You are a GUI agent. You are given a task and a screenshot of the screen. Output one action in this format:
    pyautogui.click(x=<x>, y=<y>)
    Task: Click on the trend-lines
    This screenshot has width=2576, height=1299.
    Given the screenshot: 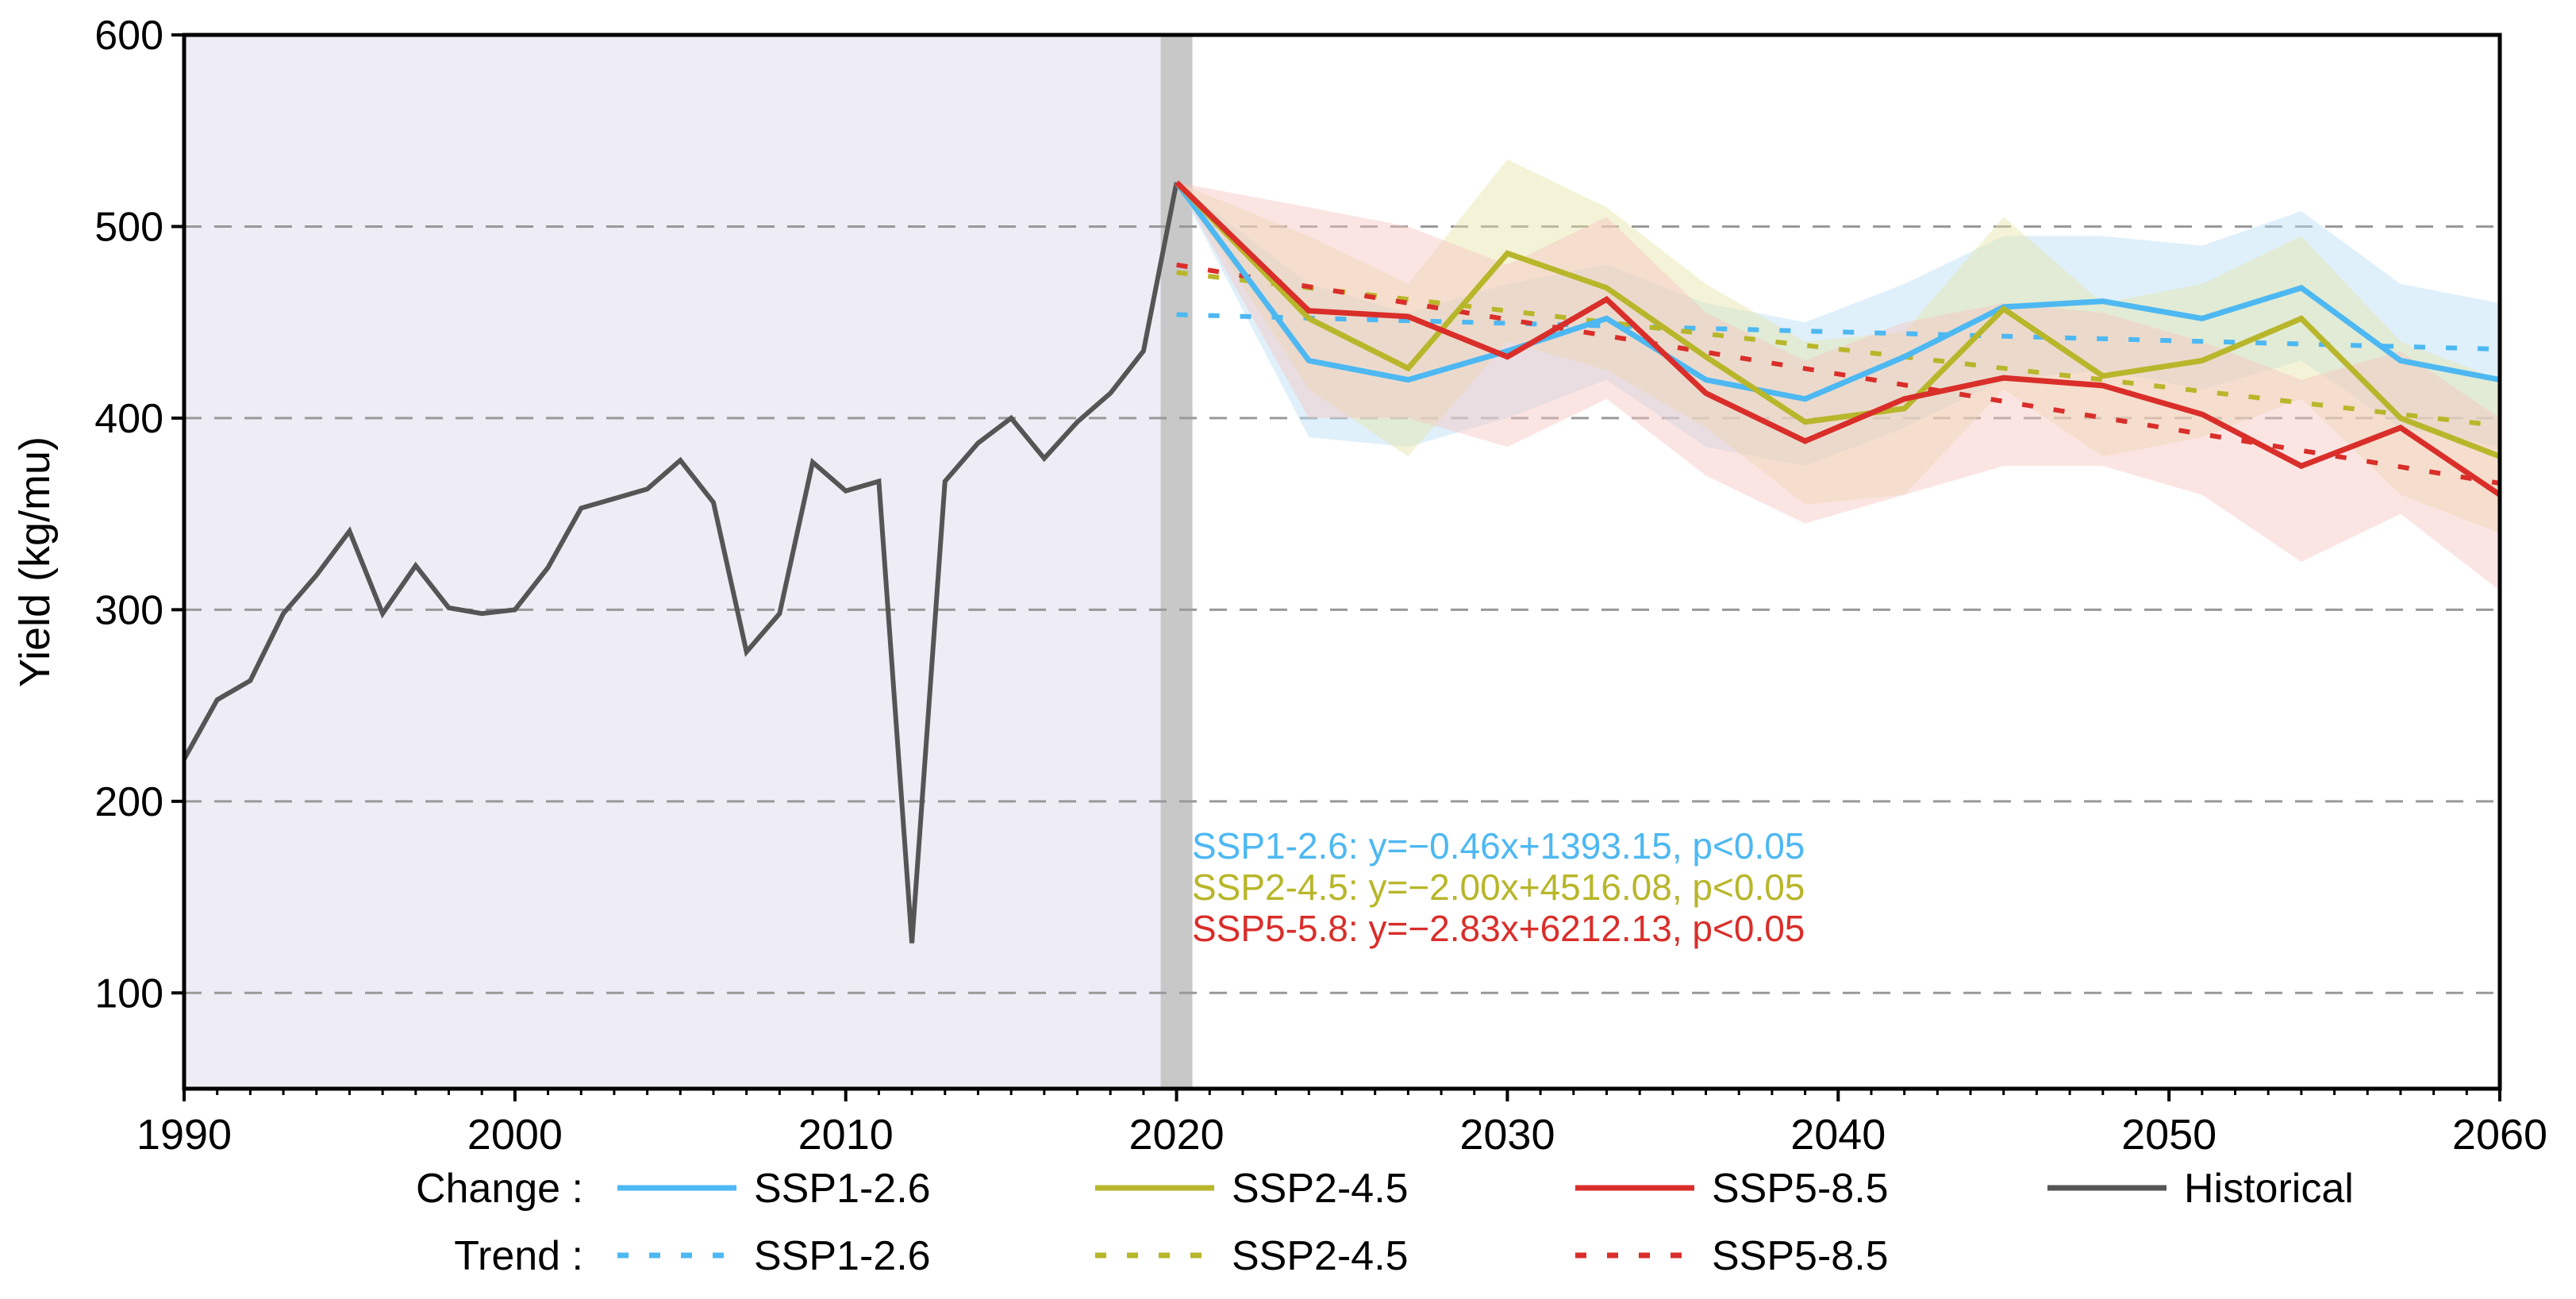 What is the action you would take?
    pyautogui.click(x=1839, y=374)
    